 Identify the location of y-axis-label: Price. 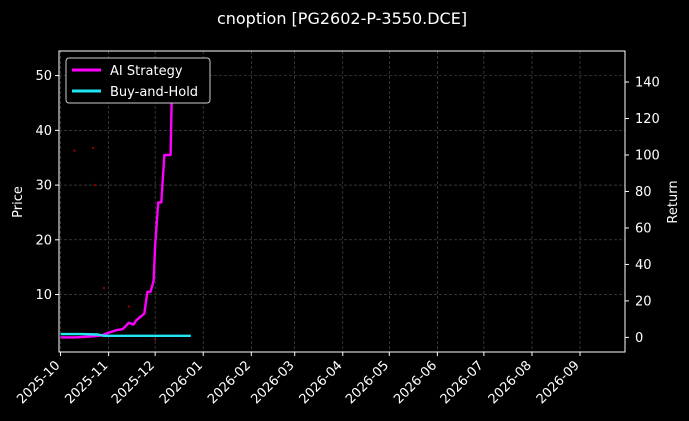
(18, 202).